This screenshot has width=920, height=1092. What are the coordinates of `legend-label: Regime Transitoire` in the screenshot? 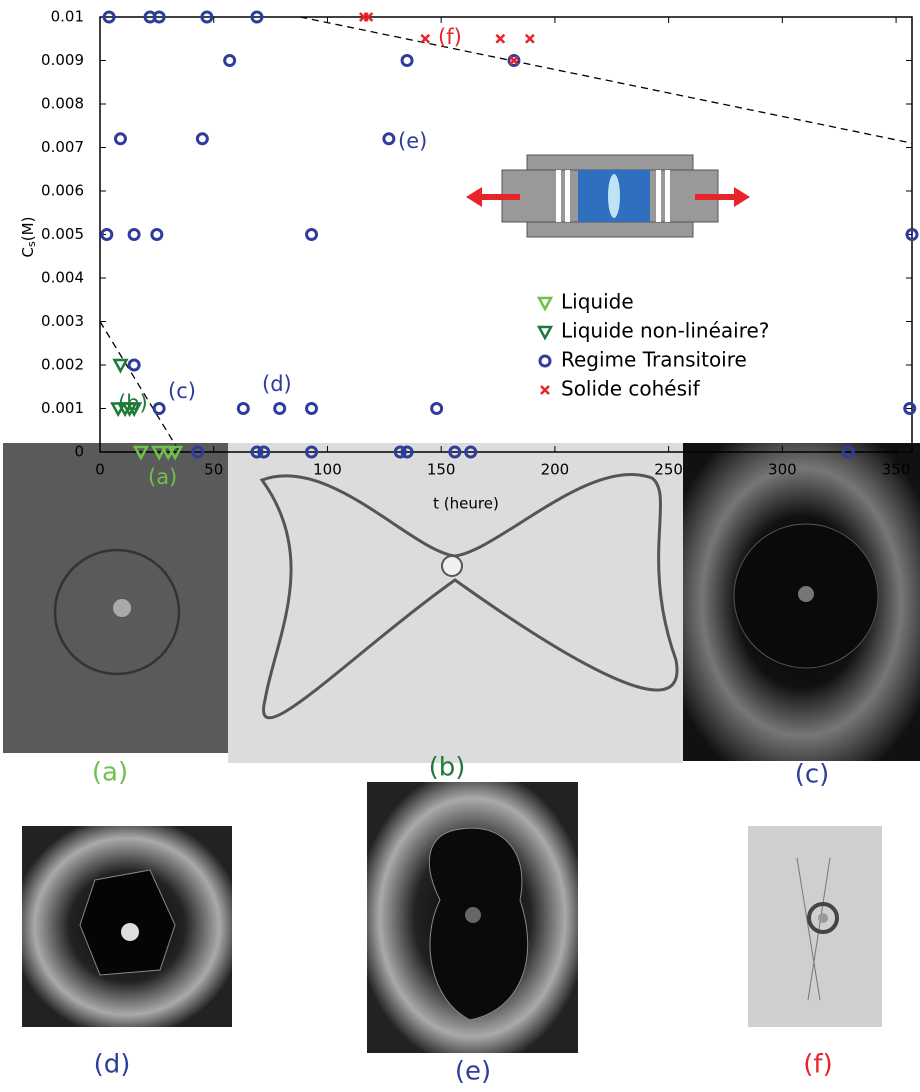 It's located at (654, 360).